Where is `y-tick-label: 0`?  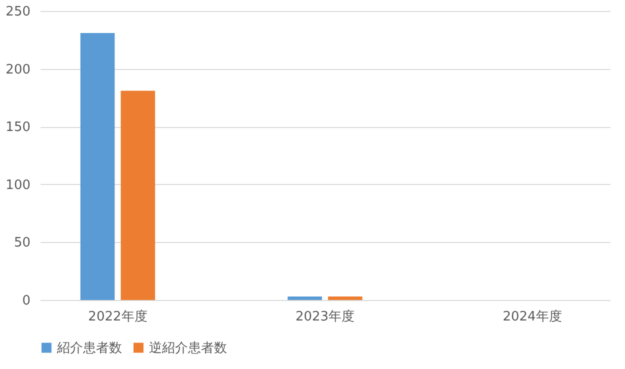
y-tick-label: 0 is located at coordinates (26, 301).